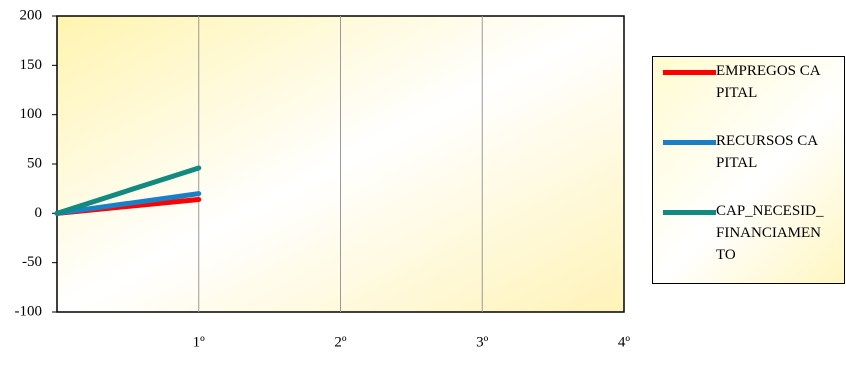  Describe the element at coordinates (29, 311) in the screenshot. I see `y-tick-label: -100` at that location.